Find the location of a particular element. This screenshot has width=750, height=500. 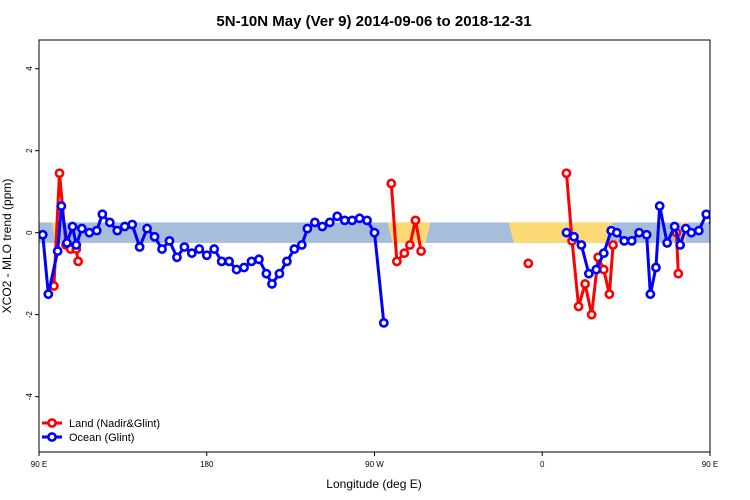

x-tick-label-0: 90 E is located at coordinates (39, 464).